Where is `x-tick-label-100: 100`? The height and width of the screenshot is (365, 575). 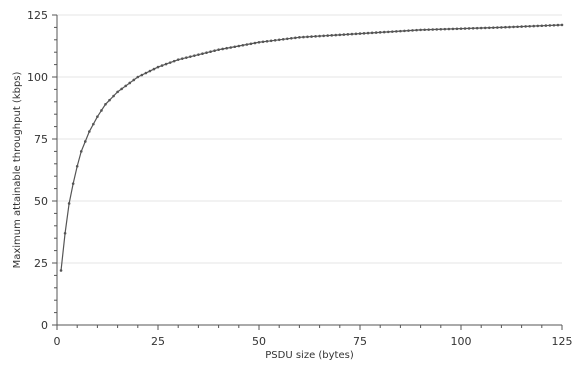 x-tick-label-100: 100 is located at coordinates (461, 341).